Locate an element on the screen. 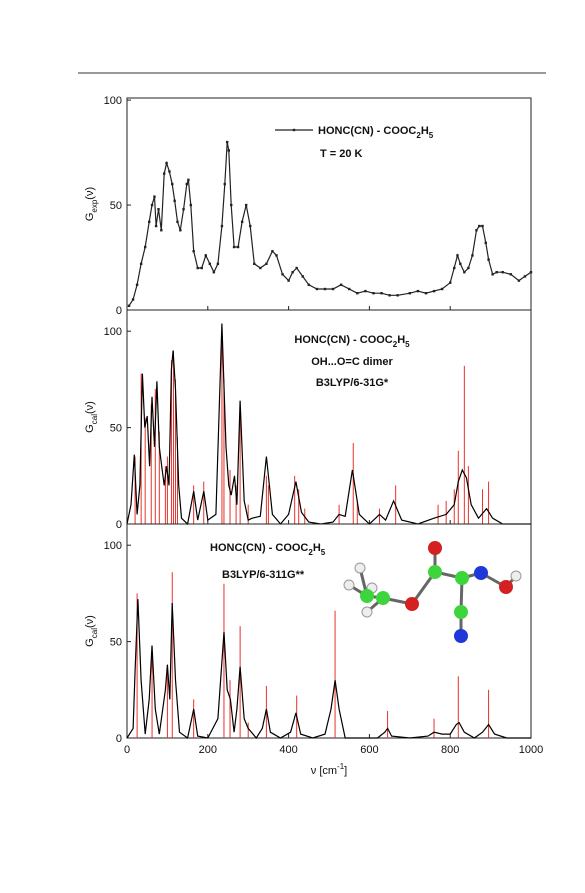 The height and width of the screenshot is (893, 585). text-part: ] is located at coordinates (345, 771).